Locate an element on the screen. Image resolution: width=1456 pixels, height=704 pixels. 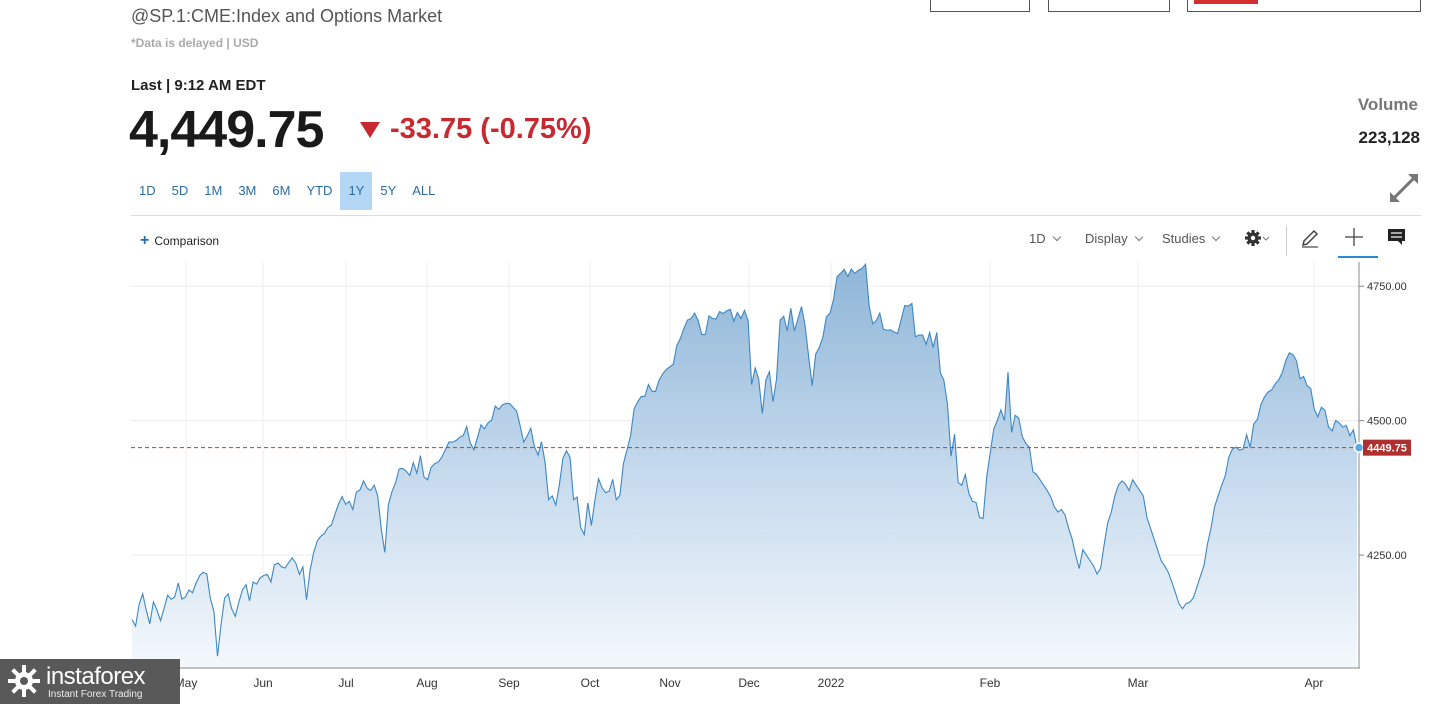
x-tick-label: Feb is located at coordinates (990, 683).